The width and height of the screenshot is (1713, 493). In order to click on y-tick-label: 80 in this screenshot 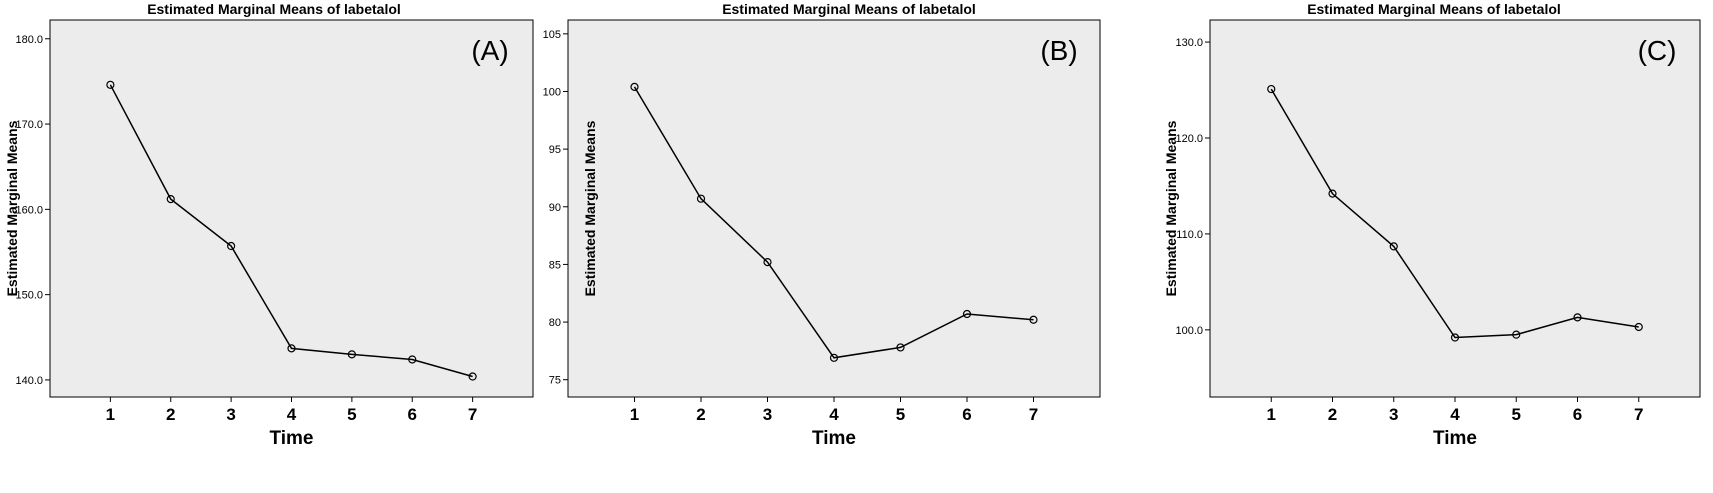, I will do `click(555, 323)`.